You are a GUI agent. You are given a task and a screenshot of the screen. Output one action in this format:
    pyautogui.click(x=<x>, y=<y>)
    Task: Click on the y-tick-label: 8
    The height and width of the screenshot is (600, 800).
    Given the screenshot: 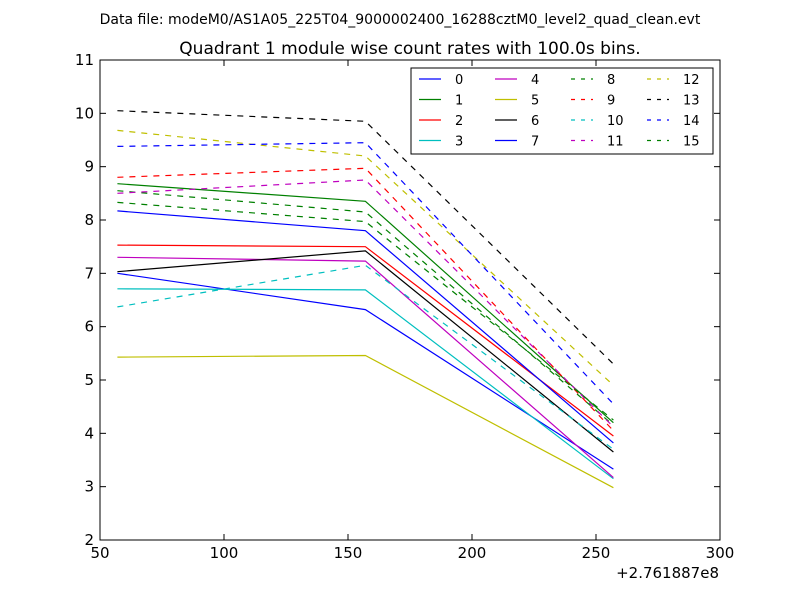 What is the action you would take?
    pyautogui.click(x=89, y=220)
    